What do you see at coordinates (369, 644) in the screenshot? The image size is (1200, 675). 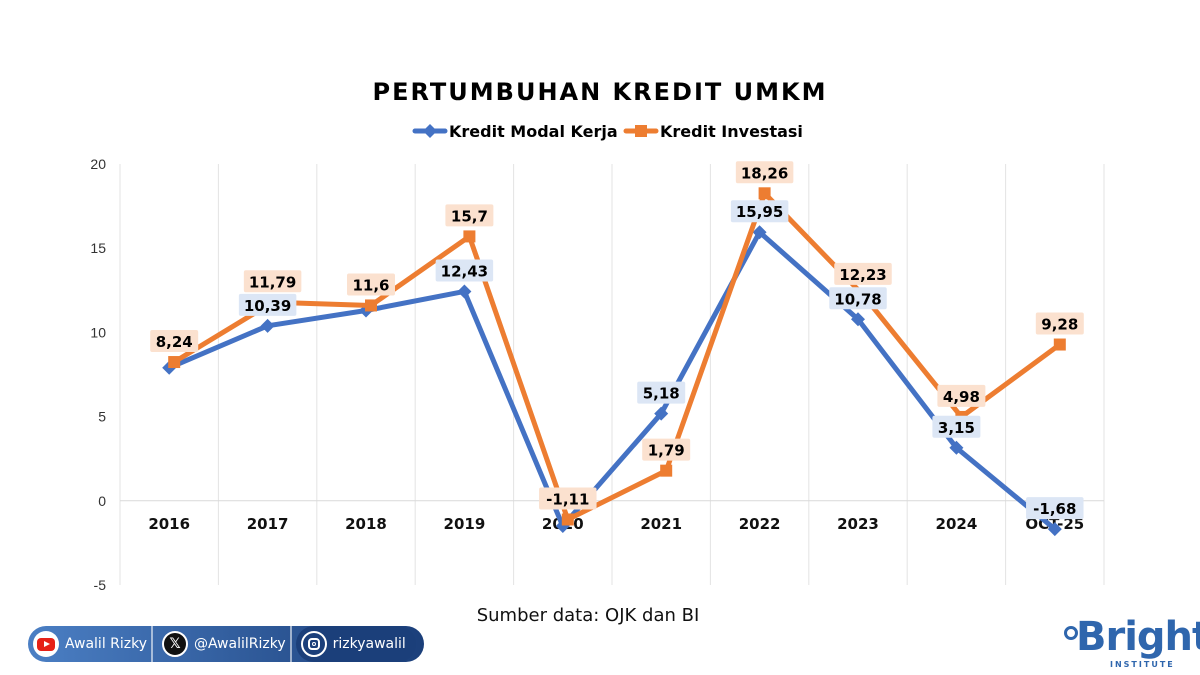 I see `instagram-handle: rizkyawalil` at bounding box center [369, 644].